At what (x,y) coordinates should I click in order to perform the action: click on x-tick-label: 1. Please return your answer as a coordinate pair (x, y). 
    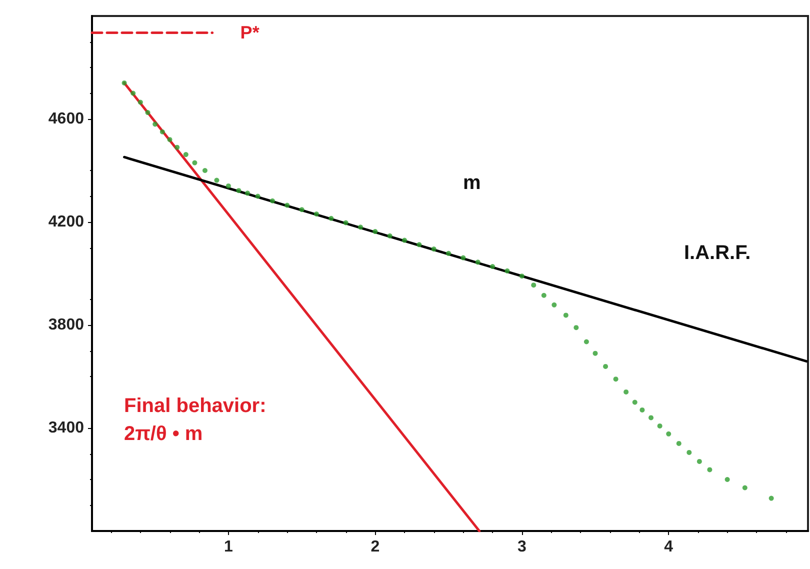
    Looking at the image, I should click on (228, 547).